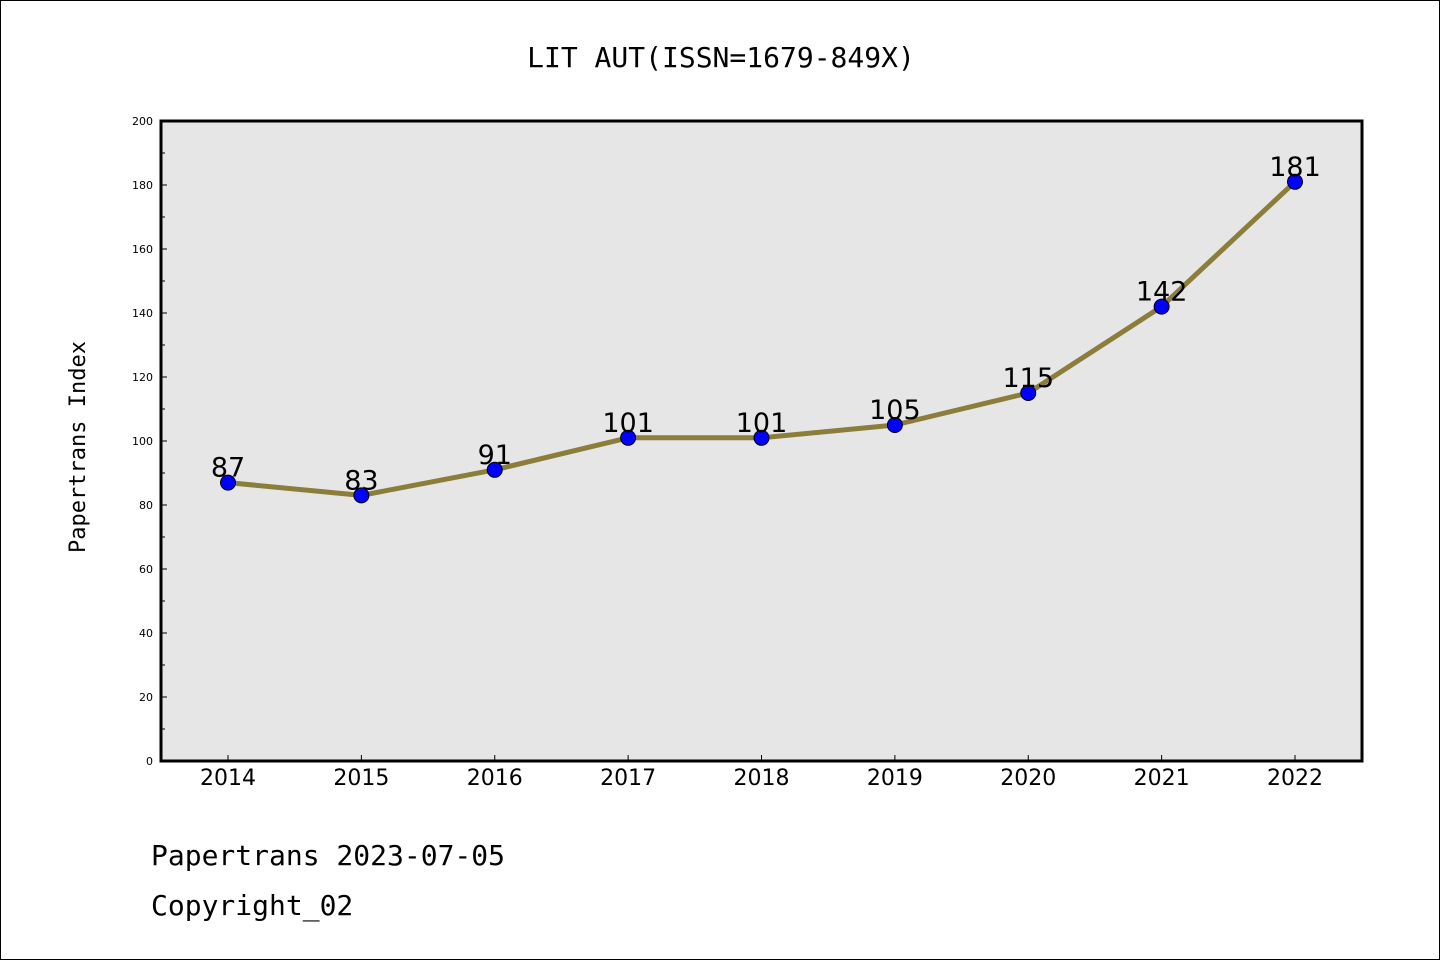 This screenshot has width=1440, height=961. Describe the element at coordinates (1028, 378) in the screenshot. I see `data-label: 115` at that location.